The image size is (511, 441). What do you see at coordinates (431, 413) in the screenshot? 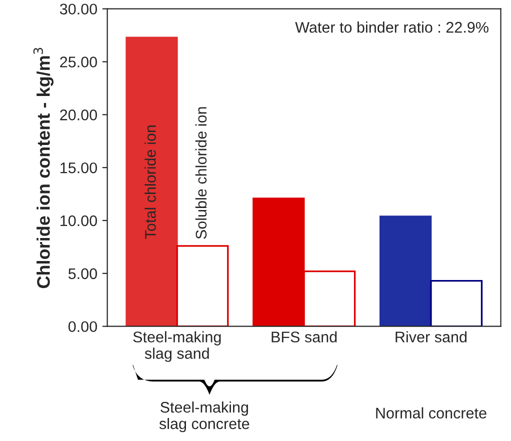
I see `text: Normal concrete` at bounding box center [431, 413].